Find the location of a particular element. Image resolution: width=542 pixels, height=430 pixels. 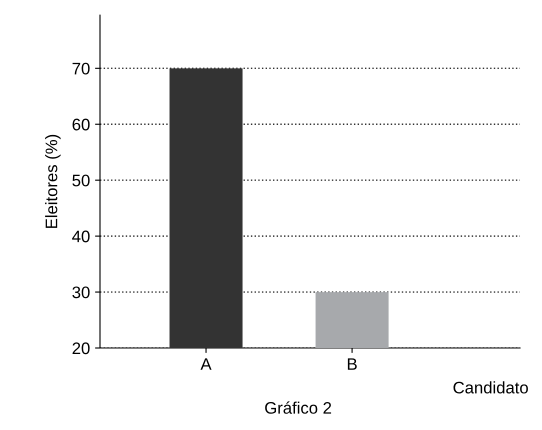

y-tick-label: 50 is located at coordinates (81, 180).